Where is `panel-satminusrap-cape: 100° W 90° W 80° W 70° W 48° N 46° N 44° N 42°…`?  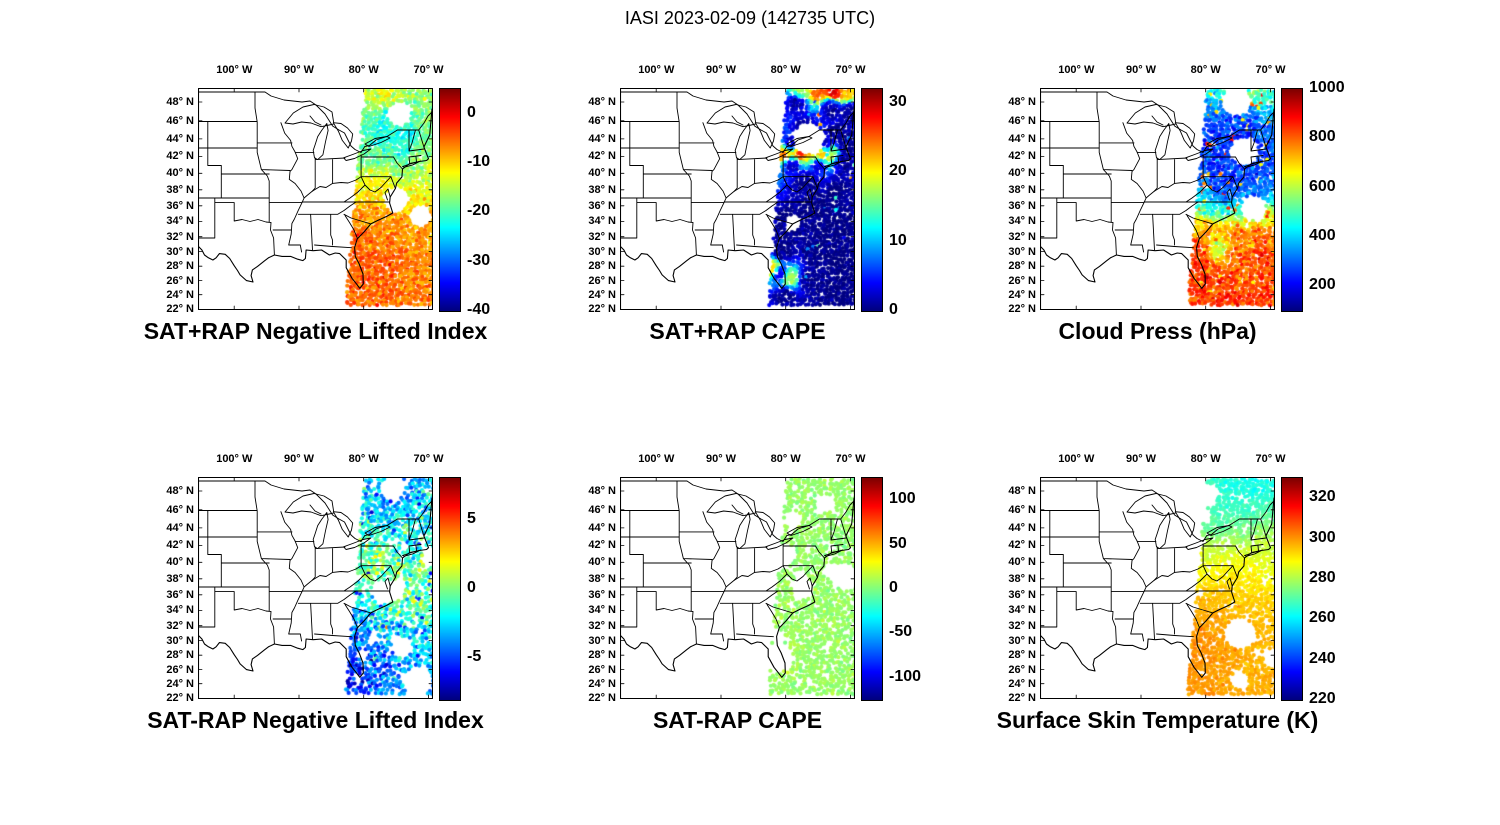 panel-satminusrap-cape: 100° W 90° W 80° W 70° W 48° N 46° N 44° N 42°… is located at coordinates (765, 608).